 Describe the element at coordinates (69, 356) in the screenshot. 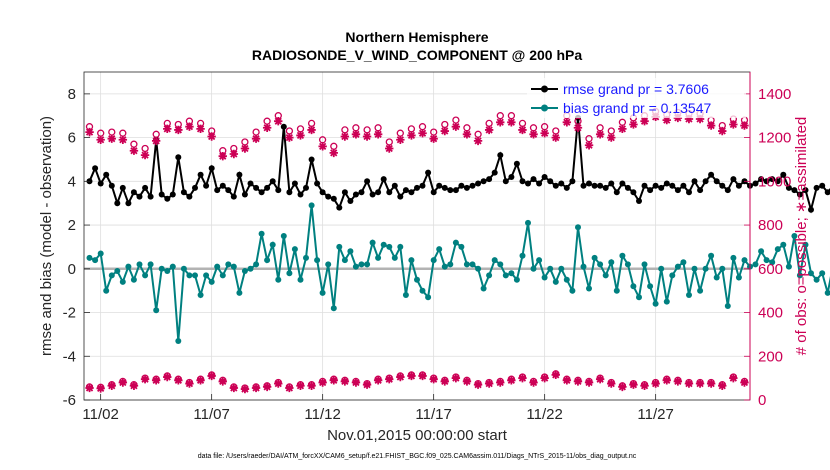

I see `y-tick-label: -4` at that location.